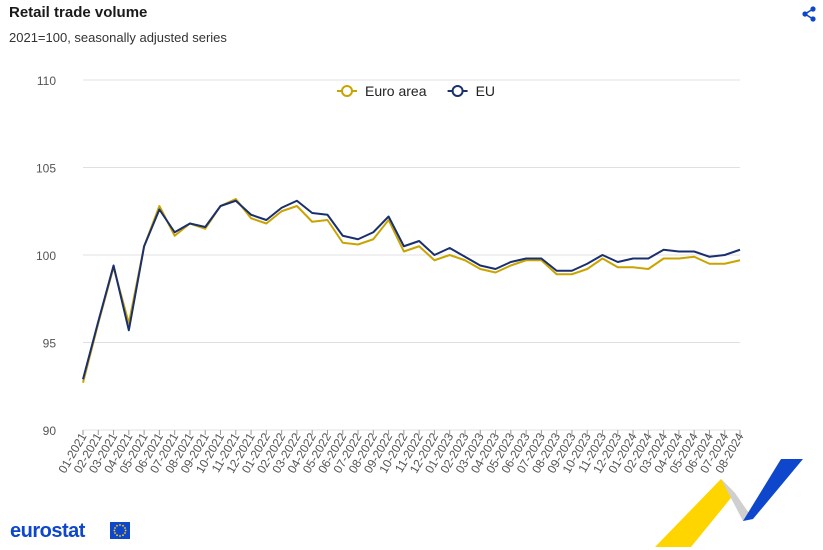 The width and height of the screenshot is (823, 550). I want to click on eurostat-logo: eurostat, so click(47, 531).